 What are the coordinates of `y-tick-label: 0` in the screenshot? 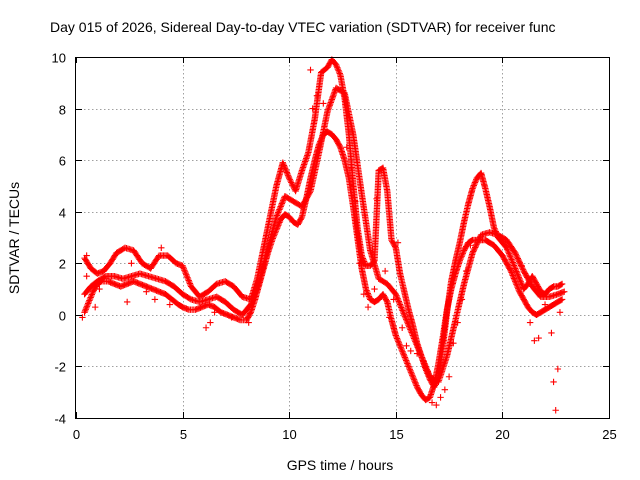 It's located at (62, 316).